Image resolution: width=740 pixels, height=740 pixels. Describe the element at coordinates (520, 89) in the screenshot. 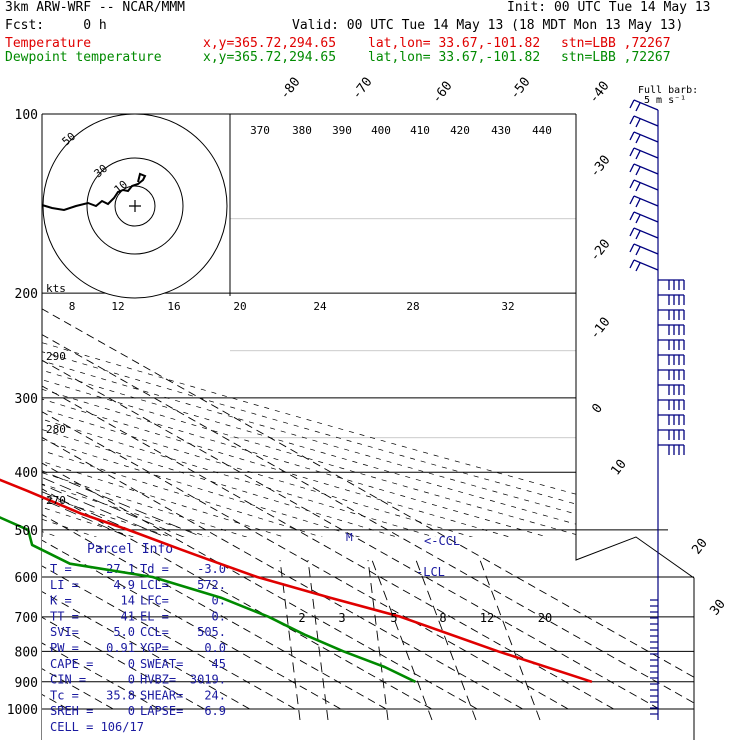

I see `isotherm-label: -50` at that location.